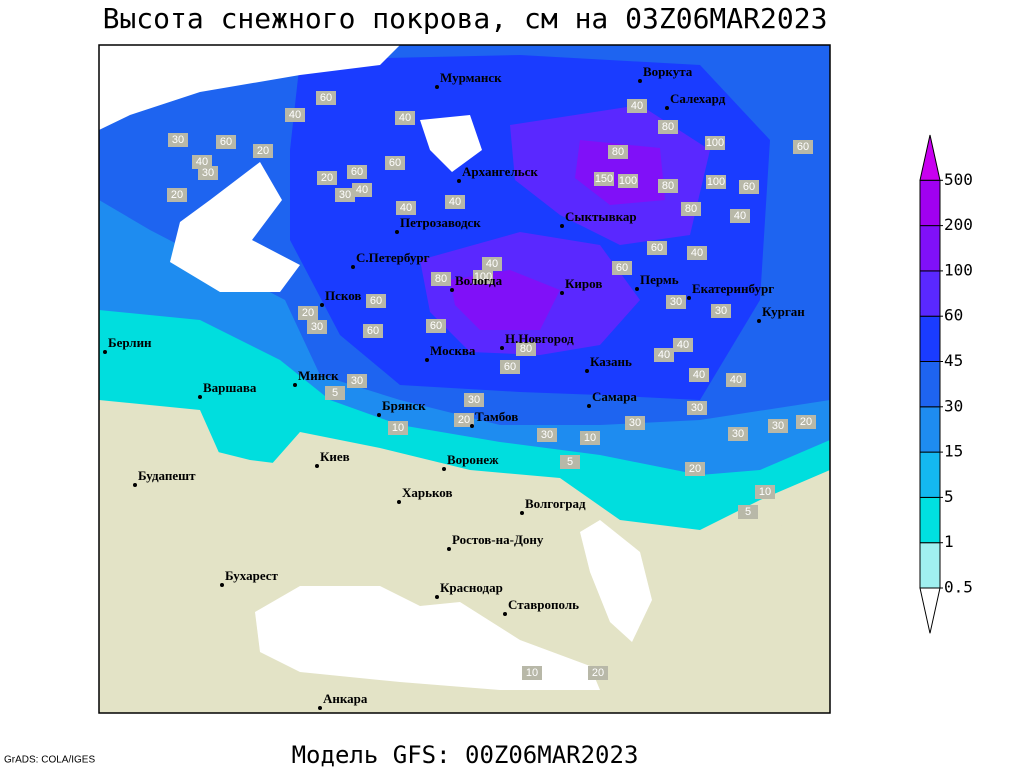  What do you see at coordinates (496, 416) in the screenshot?
I see `city-label: Тамбов` at bounding box center [496, 416].